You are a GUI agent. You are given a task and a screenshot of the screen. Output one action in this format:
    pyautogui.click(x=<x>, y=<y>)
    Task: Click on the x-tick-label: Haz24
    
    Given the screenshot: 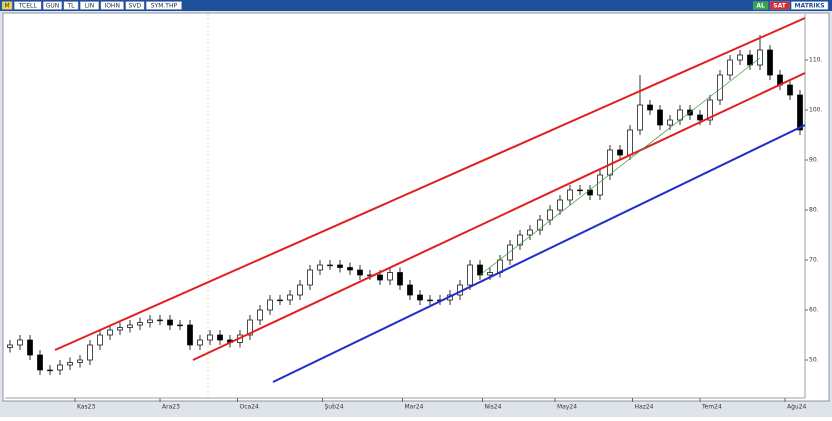 What is the action you would take?
    pyautogui.click(x=644, y=407)
    